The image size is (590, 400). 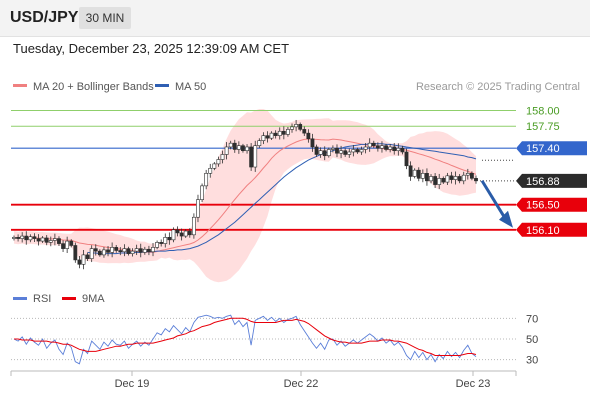 I want to click on level-label: 157.75, so click(x=543, y=127).